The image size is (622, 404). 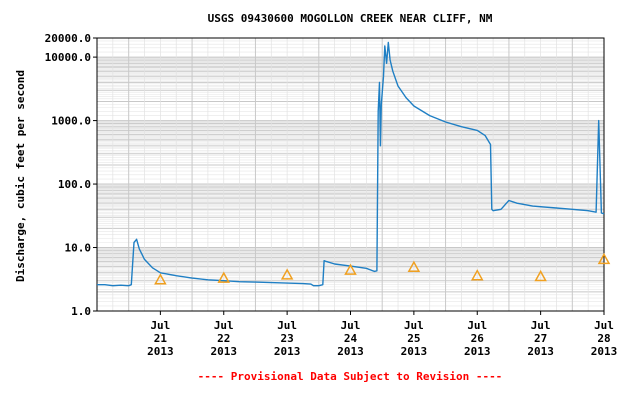 What do you see at coordinates (71, 121) in the screenshot?
I see `y-tick-label: 1000.0` at bounding box center [71, 121].